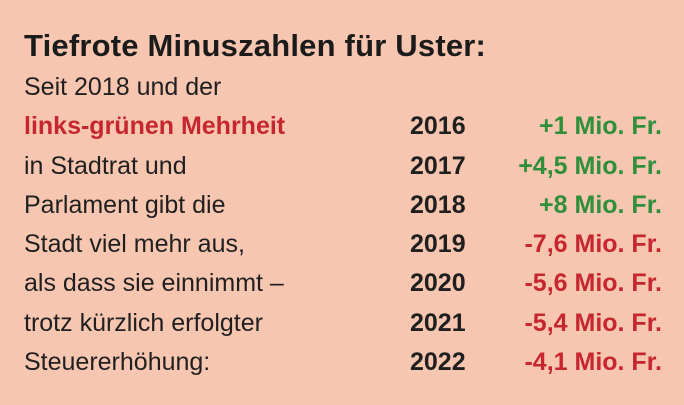  What do you see at coordinates (123, 87) in the screenshot?
I see `description-line: Seit 2018 und der` at bounding box center [123, 87].